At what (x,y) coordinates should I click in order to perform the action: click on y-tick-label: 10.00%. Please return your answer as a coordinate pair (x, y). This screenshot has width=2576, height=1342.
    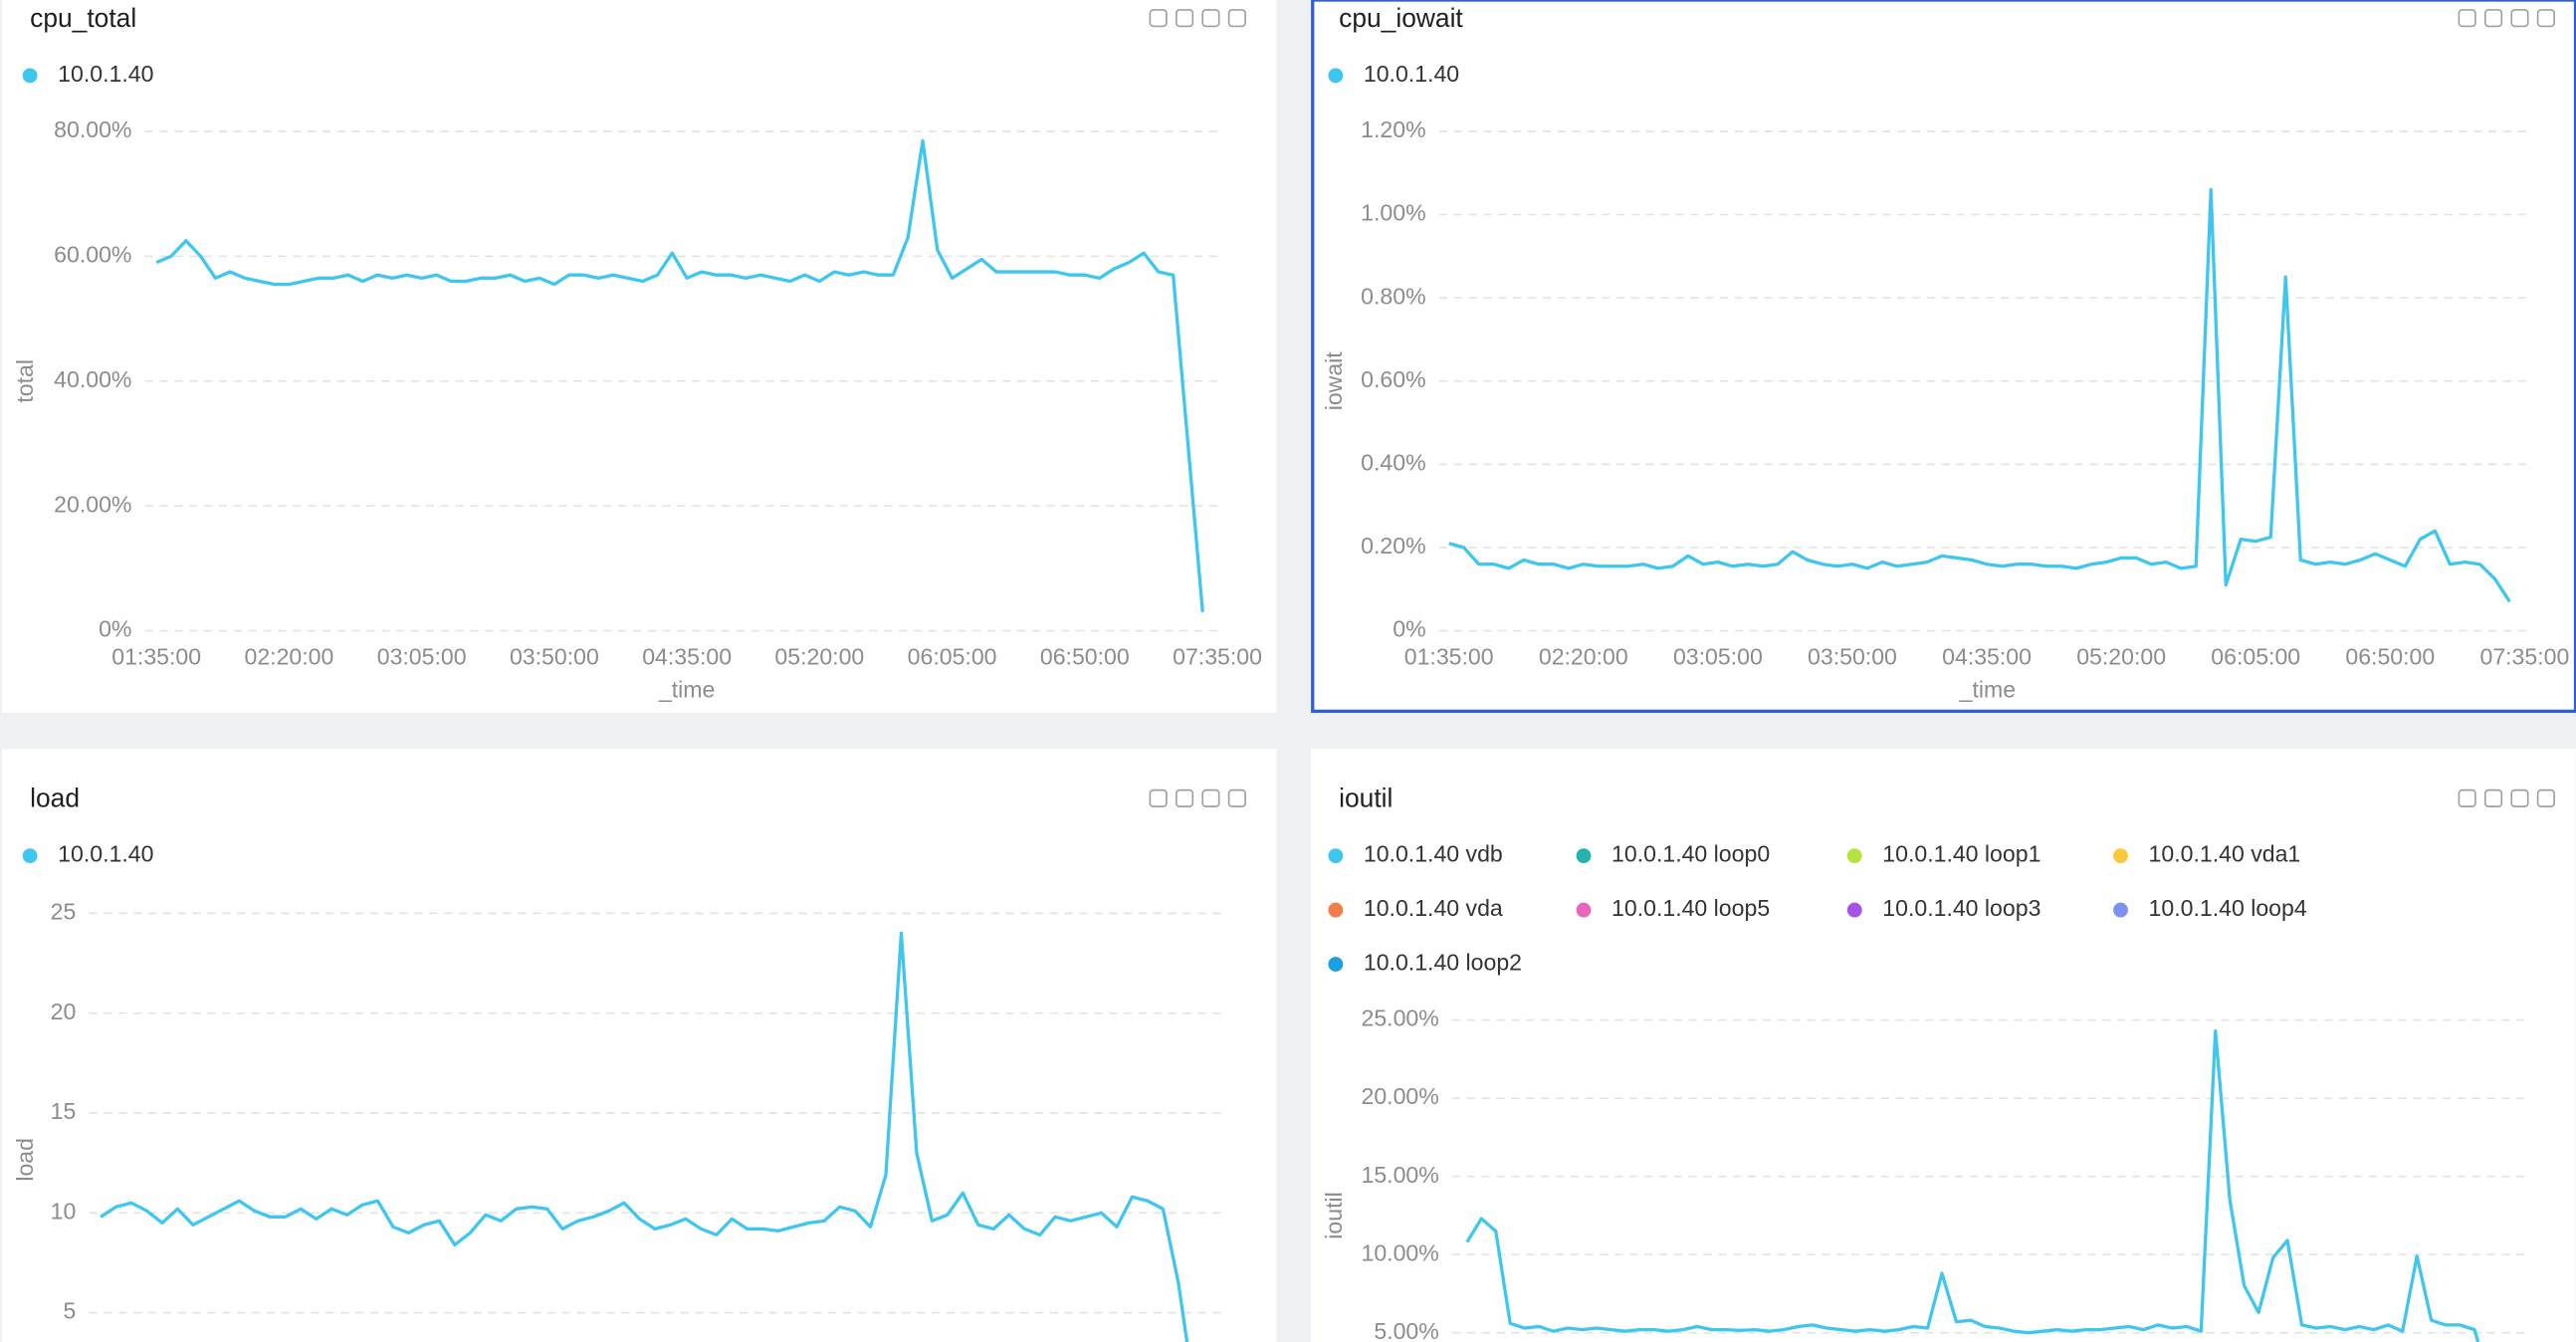
    Looking at the image, I should click on (1400, 1252).